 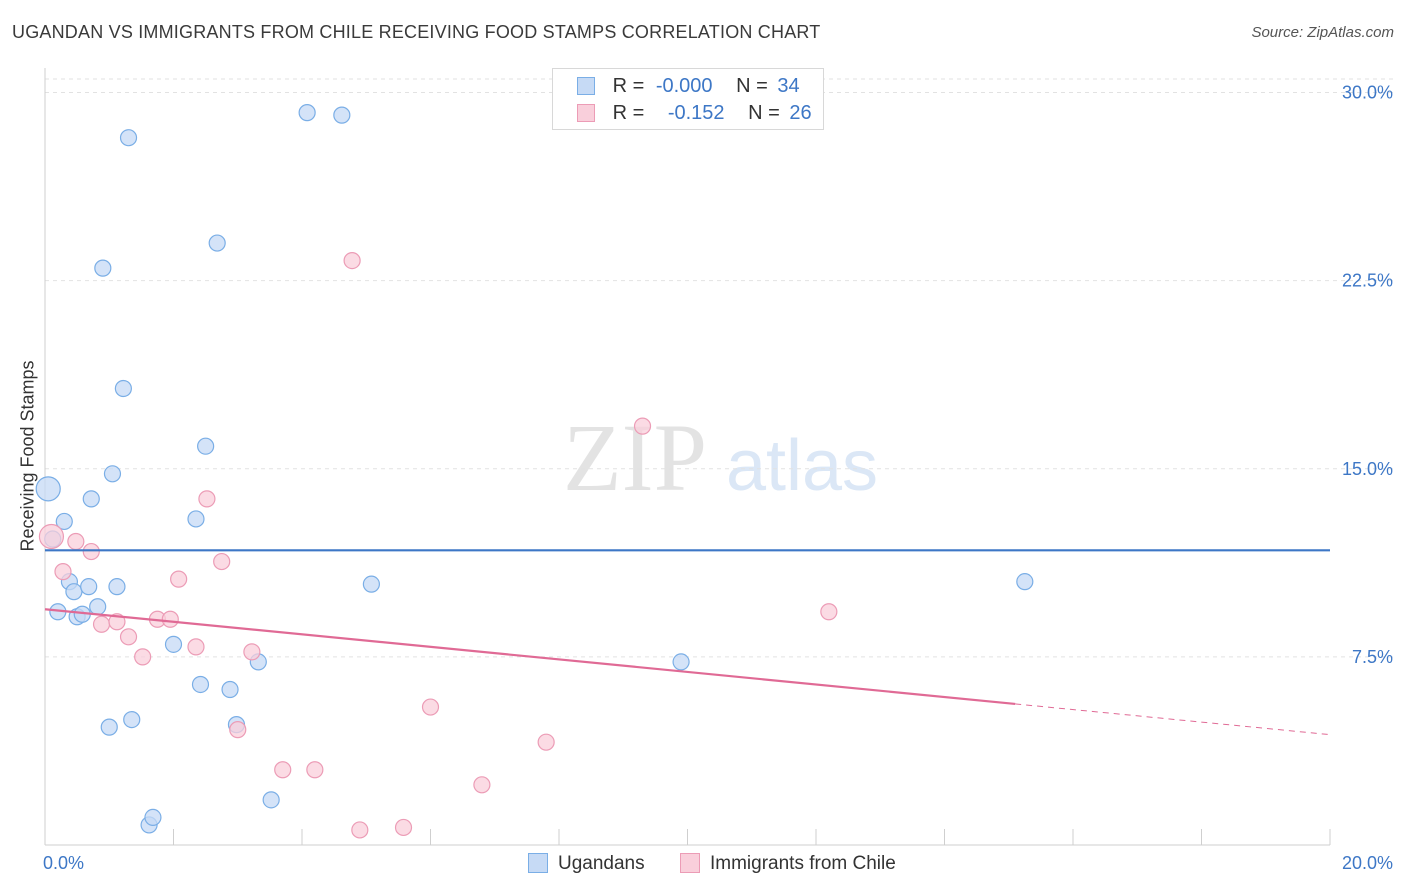 I want to click on watermark: ZIP atlas, so click(x=720, y=457).